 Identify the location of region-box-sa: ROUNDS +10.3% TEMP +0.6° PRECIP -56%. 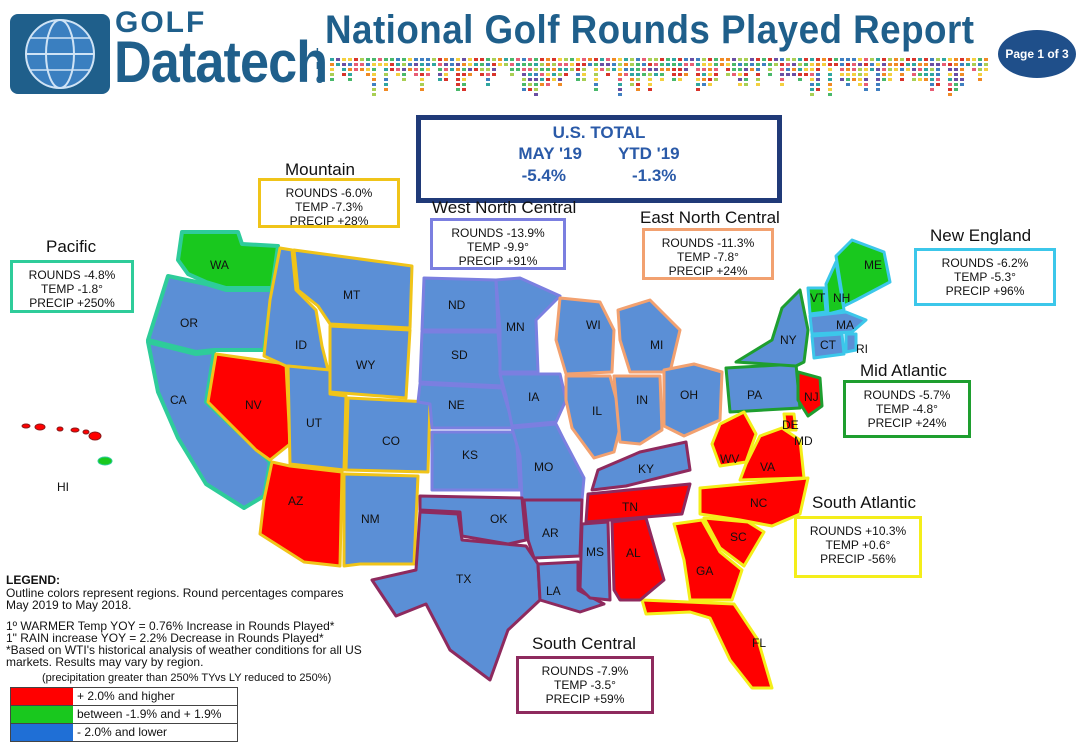
(858, 547).